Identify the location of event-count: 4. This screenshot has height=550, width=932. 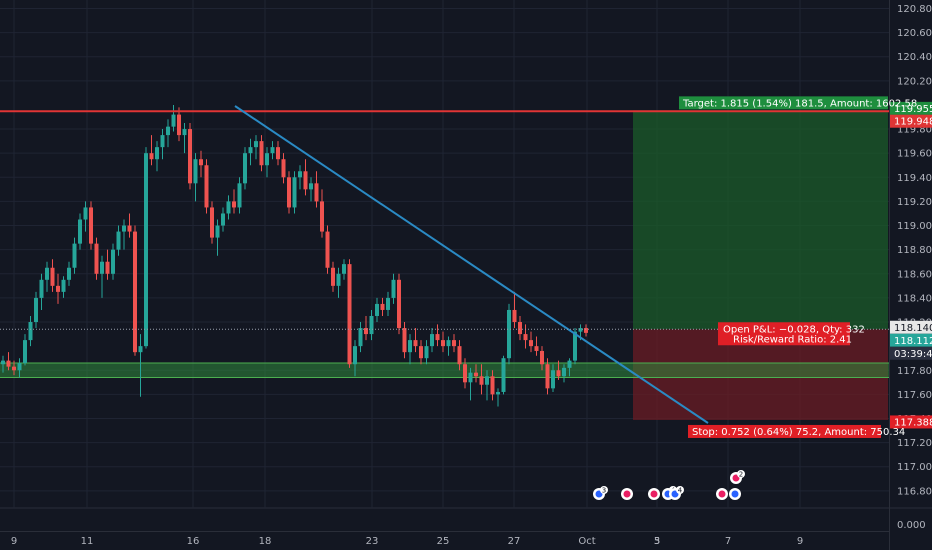
(680, 491).